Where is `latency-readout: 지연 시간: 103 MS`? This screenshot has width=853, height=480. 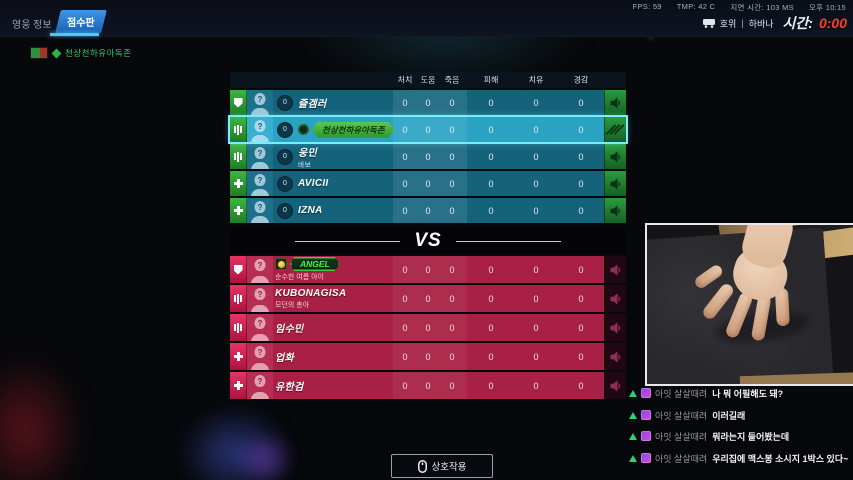
latency-readout: 지연 시간: 103 MS is located at coordinates (762, 7).